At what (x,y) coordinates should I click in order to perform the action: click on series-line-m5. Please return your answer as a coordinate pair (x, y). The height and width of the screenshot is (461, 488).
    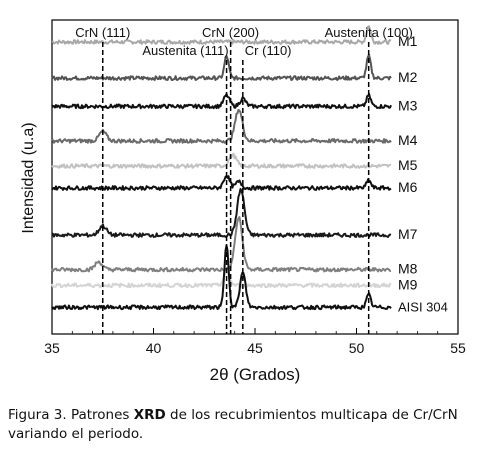
    Looking at the image, I should click on (221, 160).